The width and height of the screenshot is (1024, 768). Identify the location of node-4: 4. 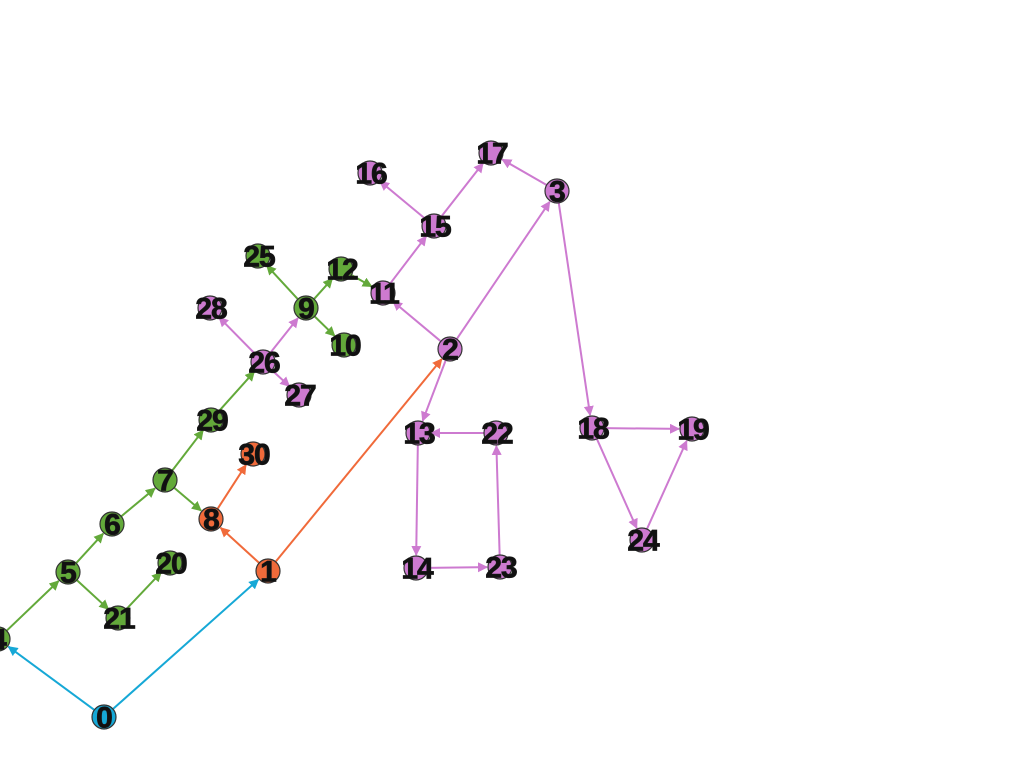
(5, 640).